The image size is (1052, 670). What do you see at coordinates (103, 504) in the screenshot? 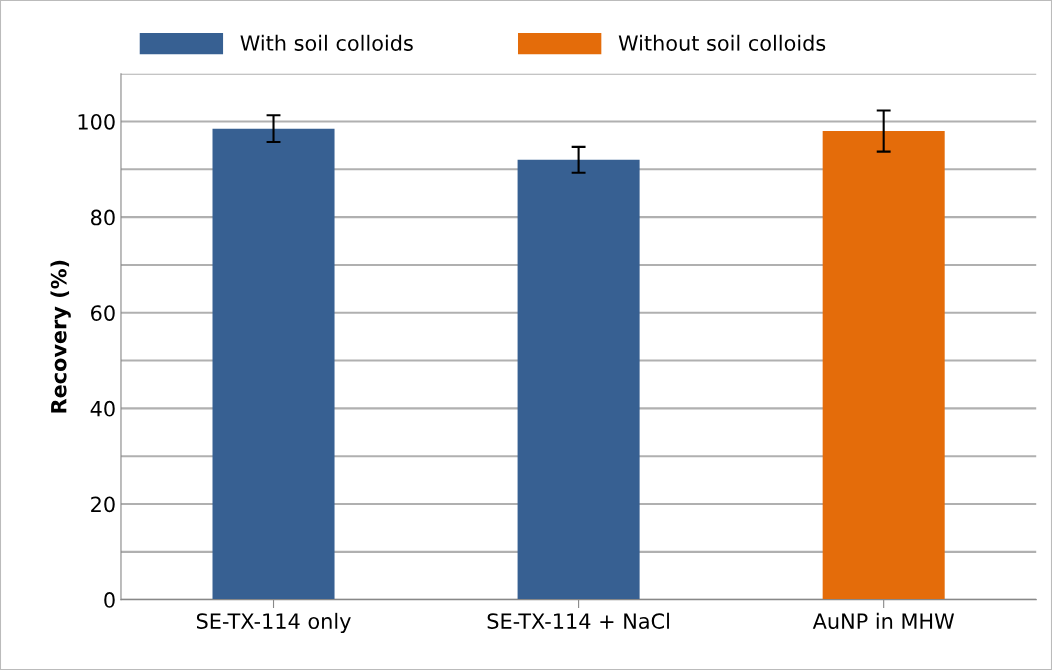
I see `y-tick-label: 20` at bounding box center [103, 504].